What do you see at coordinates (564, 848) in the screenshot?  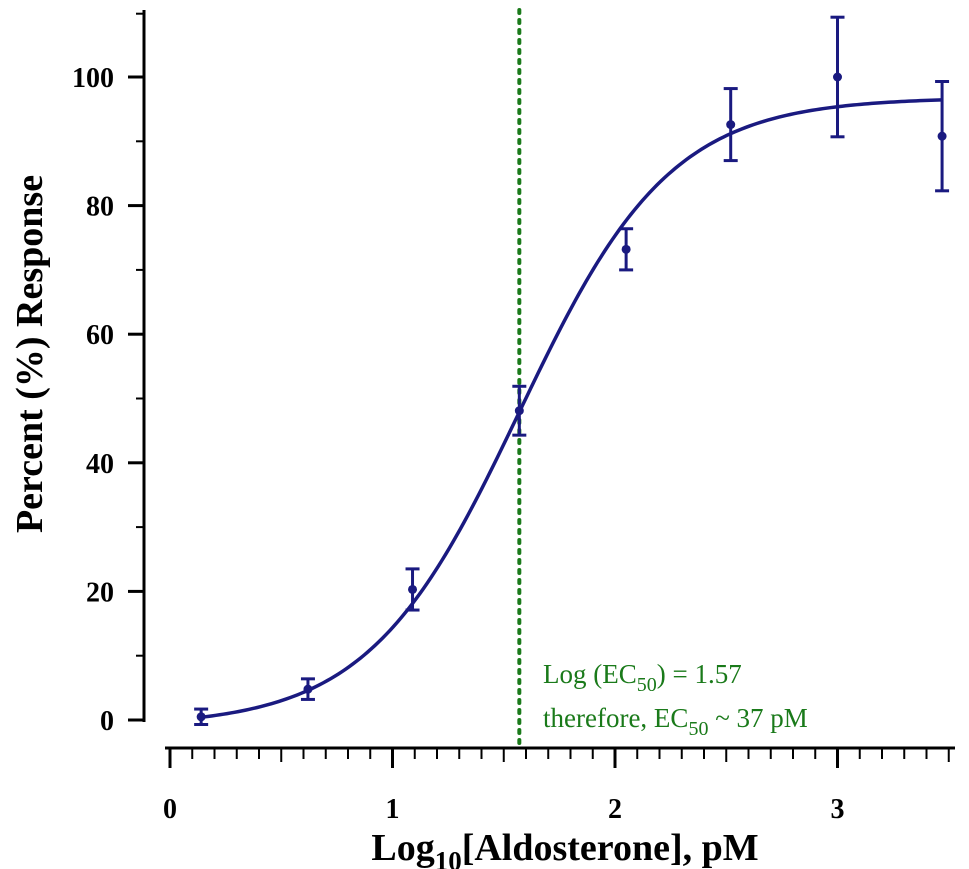 I see `x-axis-title: Log10[Aldosterone], pM` at bounding box center [564, 848].